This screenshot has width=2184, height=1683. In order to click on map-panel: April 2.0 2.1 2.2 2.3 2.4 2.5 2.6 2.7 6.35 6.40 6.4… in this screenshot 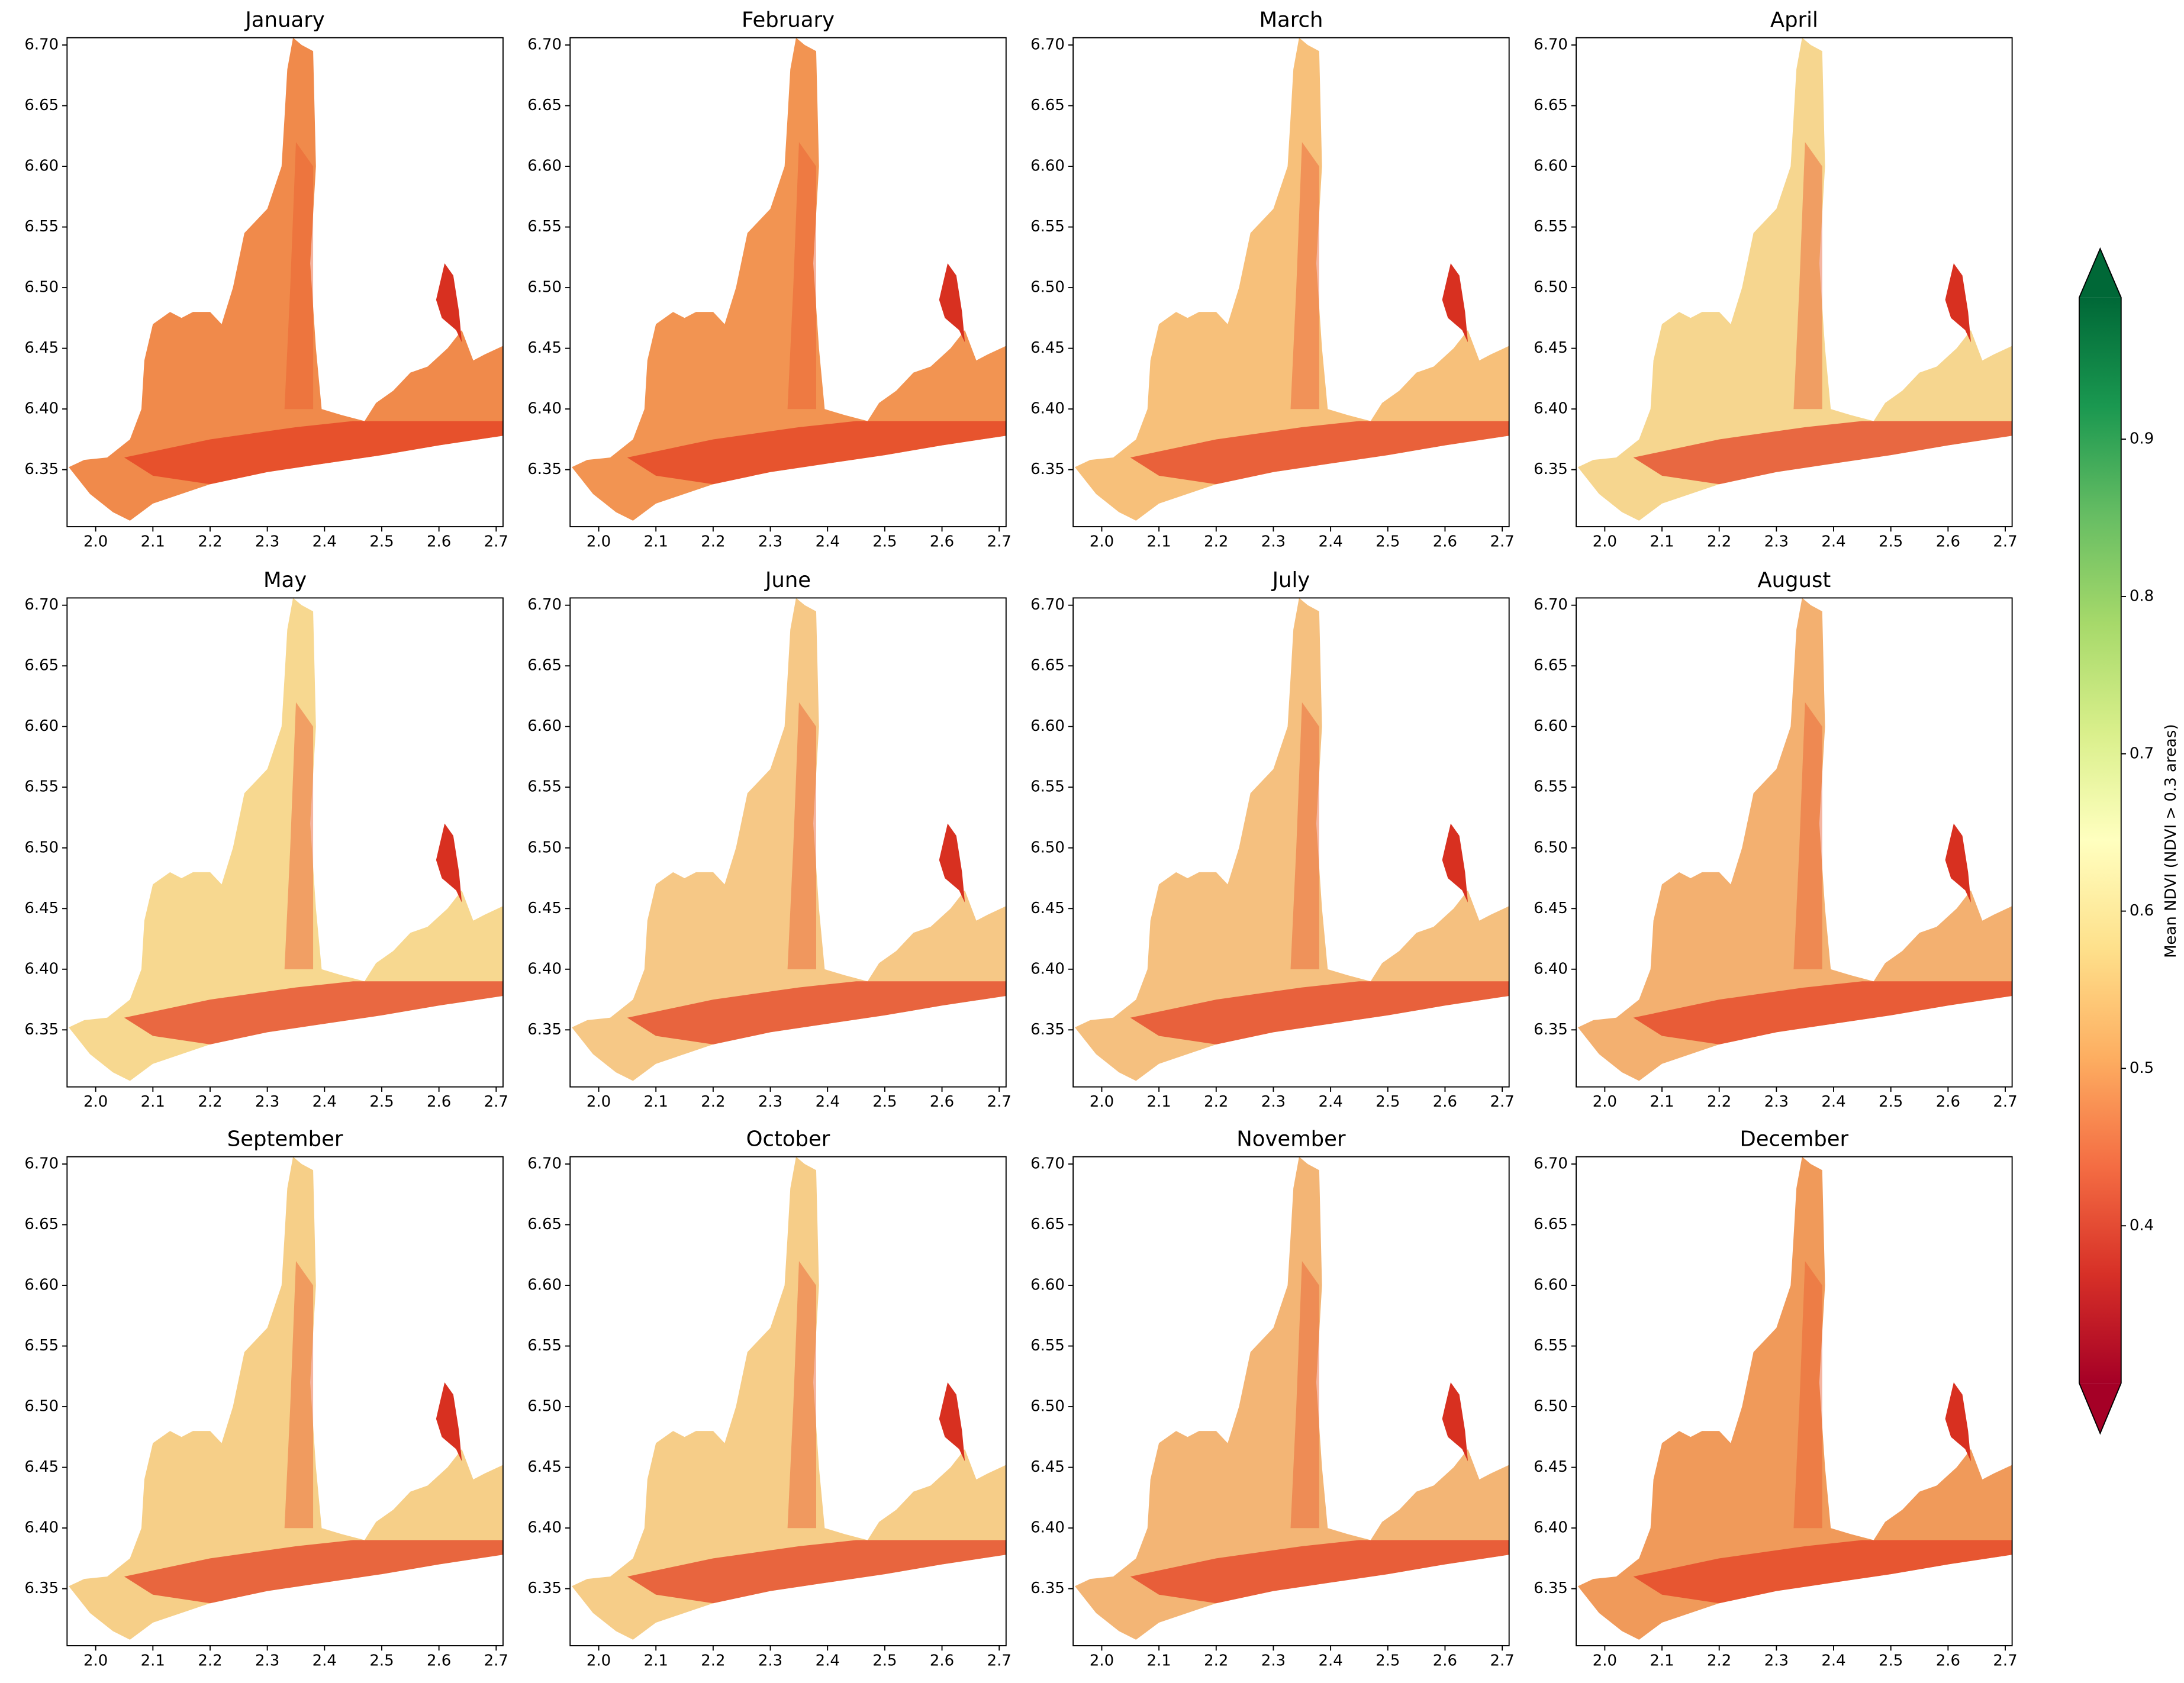, I will do `click(1776, 279)`.